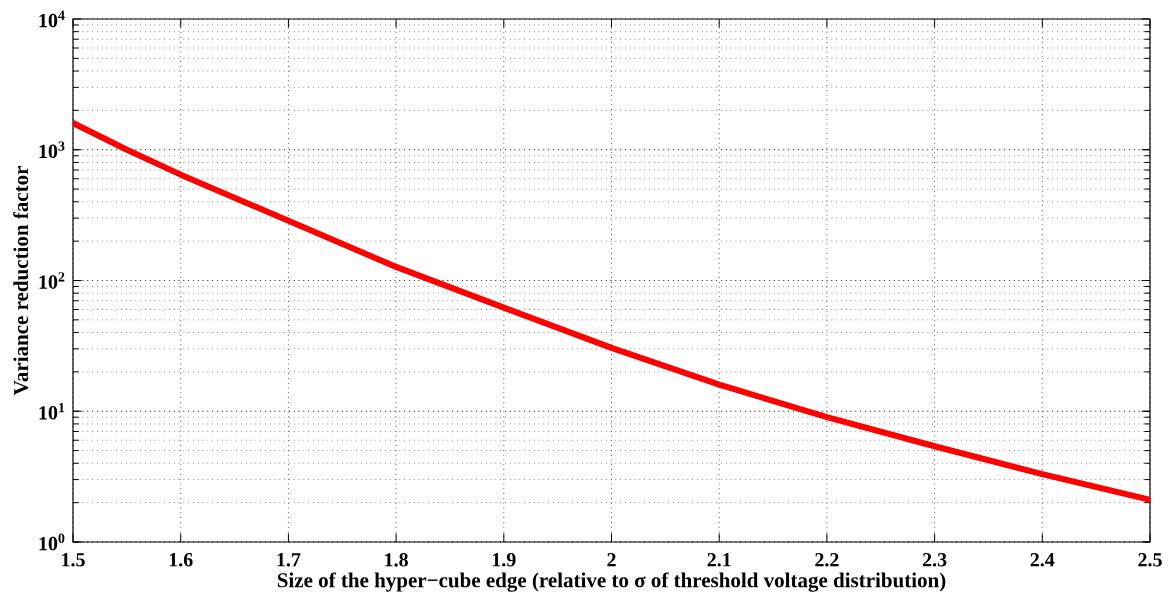 This screenshot has width=1169, height=600. What do you see at coordinates (52, 411) in the screenshot?
I see `y-tick-label: 10$^{1}$` at bounding box center [52, 411].